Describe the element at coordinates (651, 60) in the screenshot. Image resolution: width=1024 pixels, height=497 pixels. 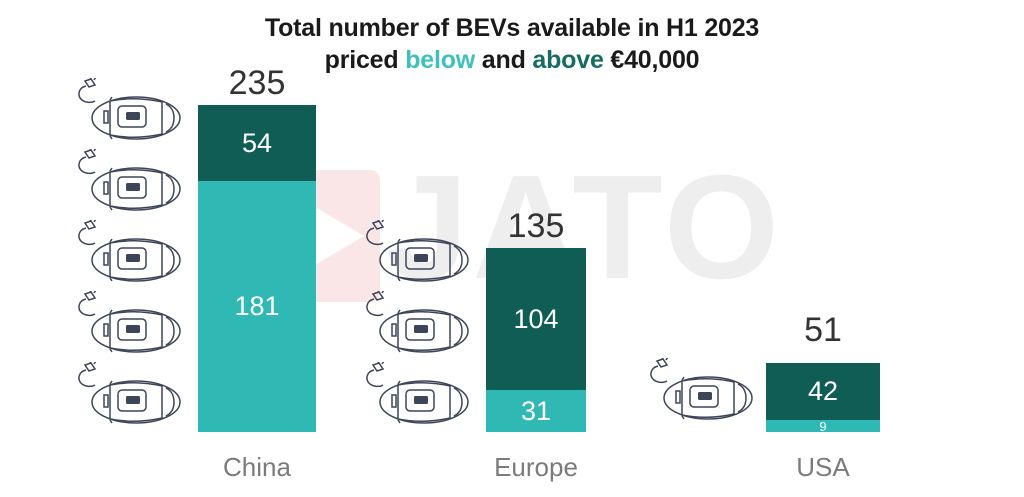
I see `title-price-value: €40,000` at that location.